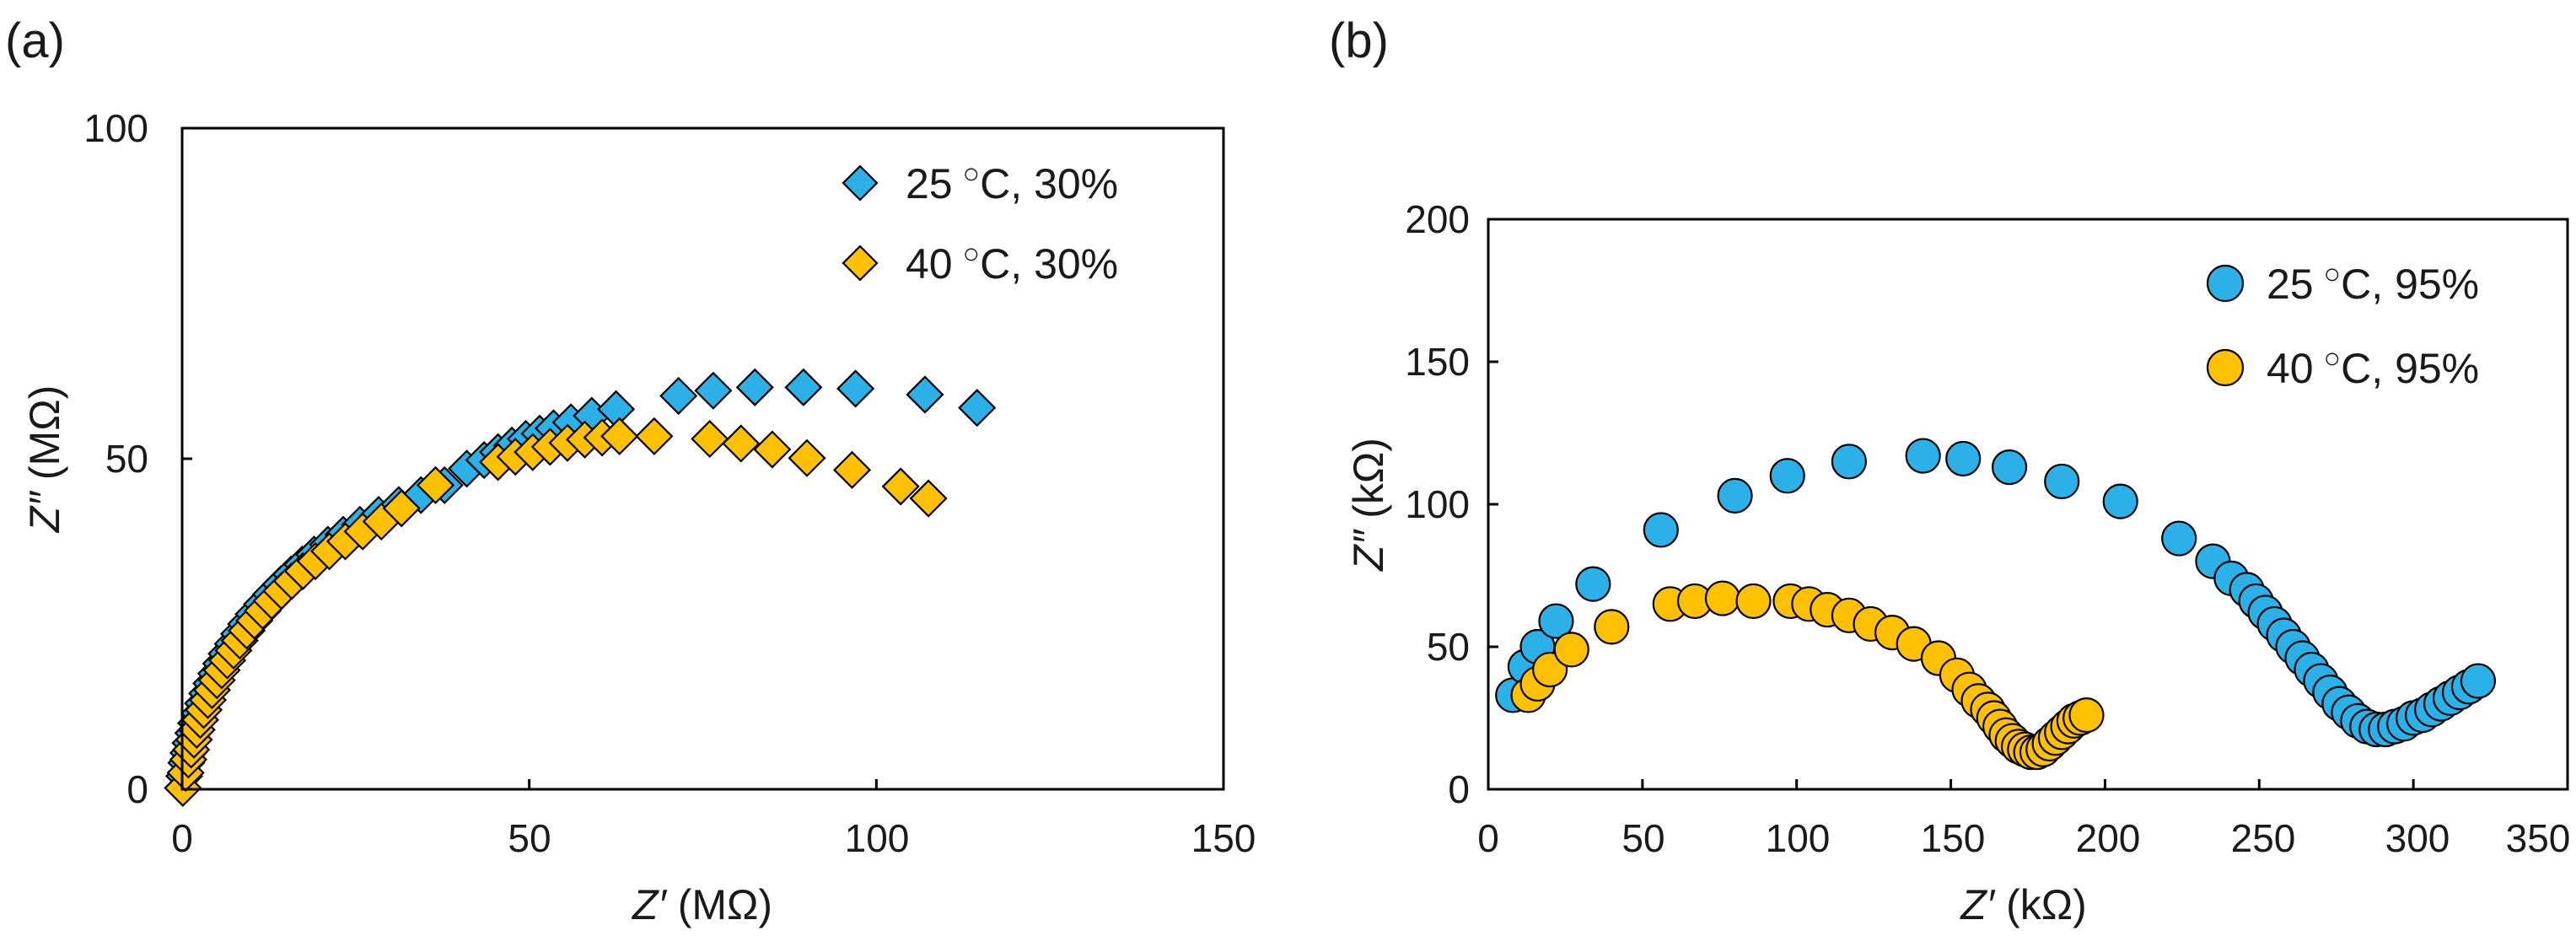 Image resolution: width=2576 pixels, height=936 pixels. Describe the element at coordinates (713, 838) in the screenshot. I see `panel-a-x-tick-labels: 0 50 100 150` at that location.